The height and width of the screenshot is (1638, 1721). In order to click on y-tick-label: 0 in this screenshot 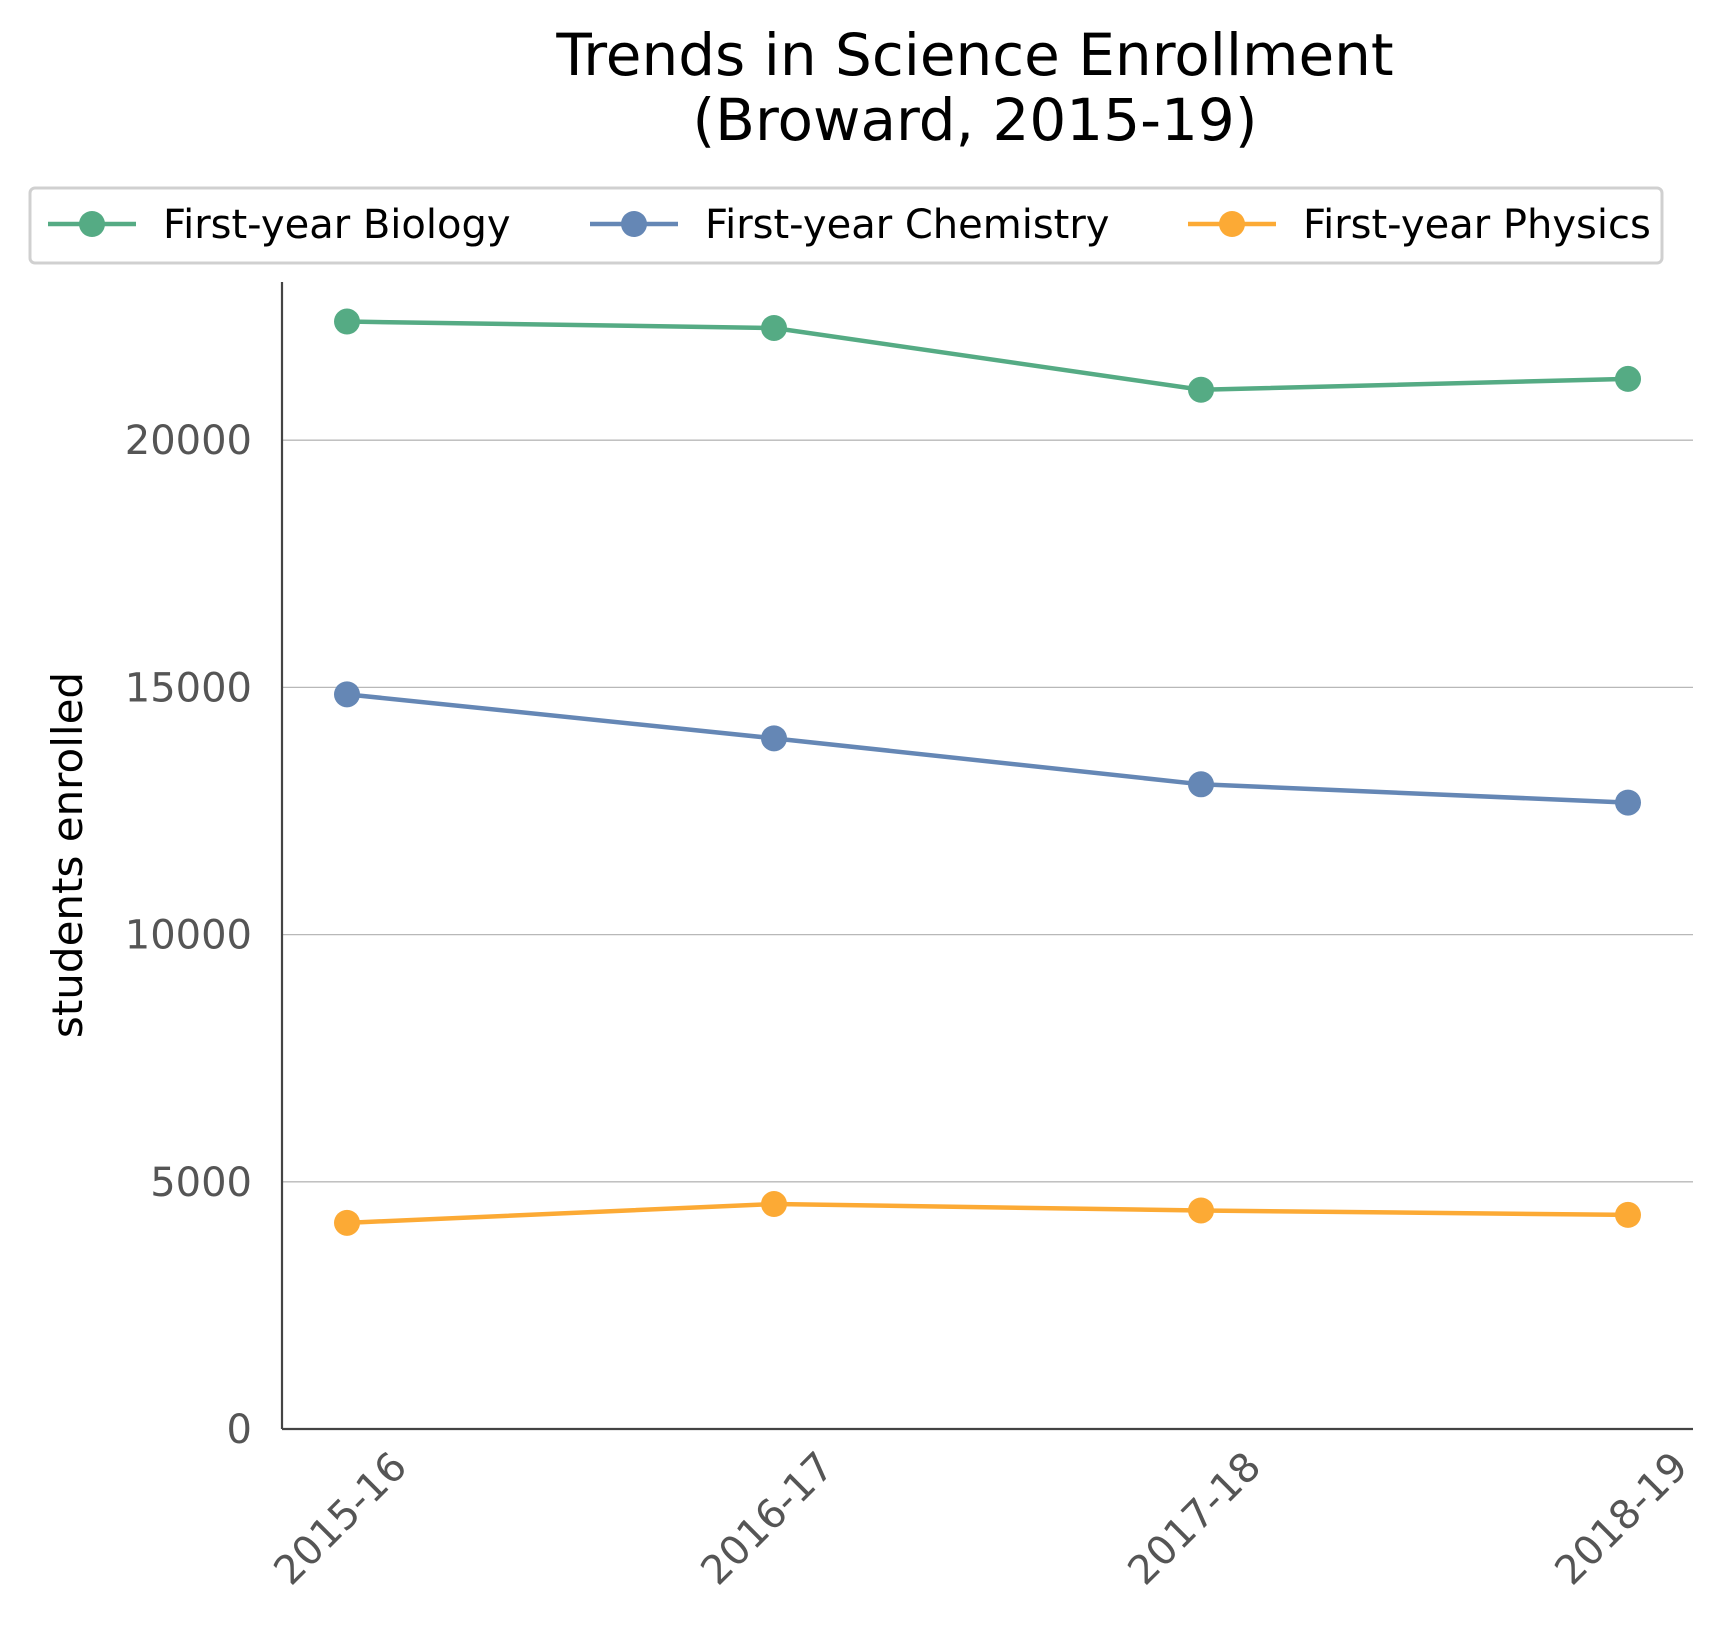, I will do `click(239, 1430)`.